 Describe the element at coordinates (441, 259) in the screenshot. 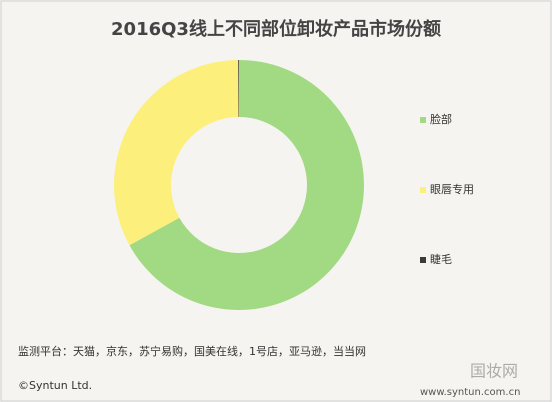

I see `legend-label: 睫毛` at that location.